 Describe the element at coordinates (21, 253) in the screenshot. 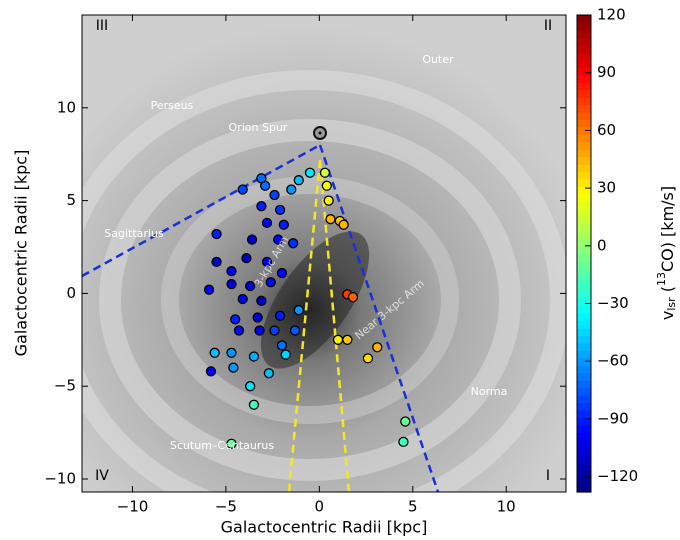

I see `y-axis-label: Galactocentric Radii [kpc]` at that location.